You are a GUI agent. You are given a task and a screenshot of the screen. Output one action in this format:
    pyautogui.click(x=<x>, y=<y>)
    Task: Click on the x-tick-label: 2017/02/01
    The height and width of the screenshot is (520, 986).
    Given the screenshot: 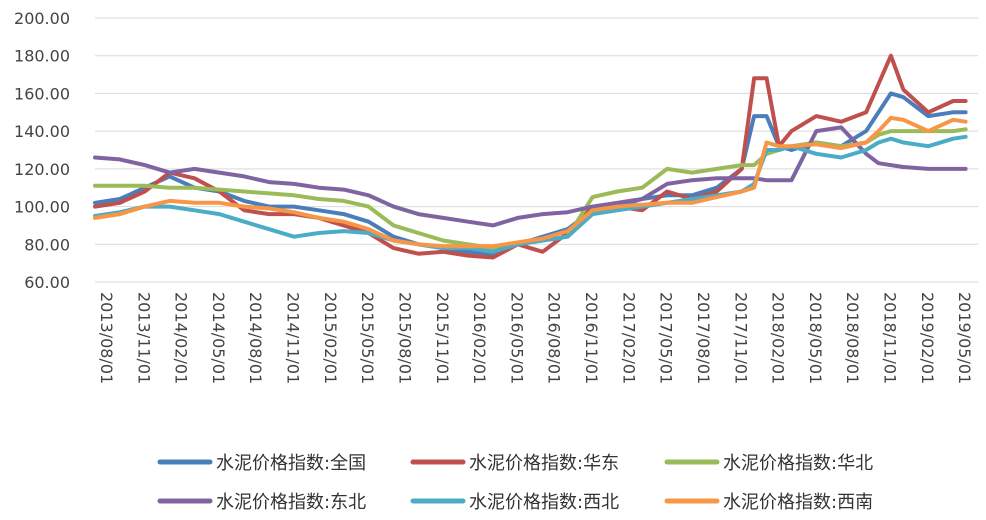 What is the action you would take?
    pyautogui.click(x=628, y=338)
    